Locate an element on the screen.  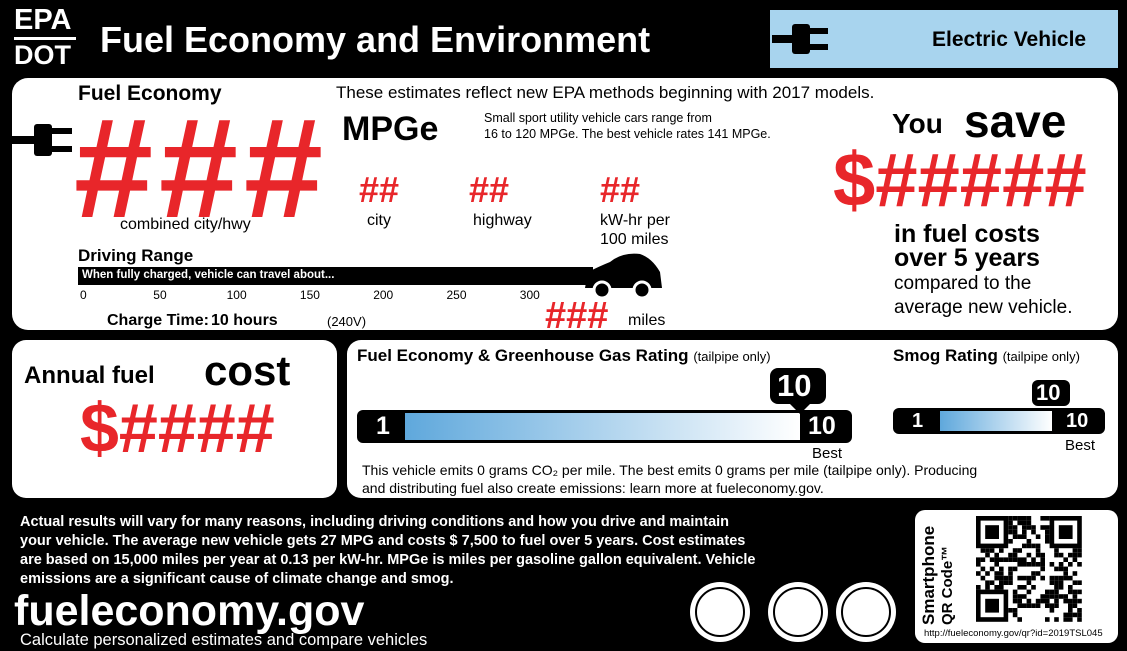
qr-label: QR Code™ is located at coordinates (947, 585).